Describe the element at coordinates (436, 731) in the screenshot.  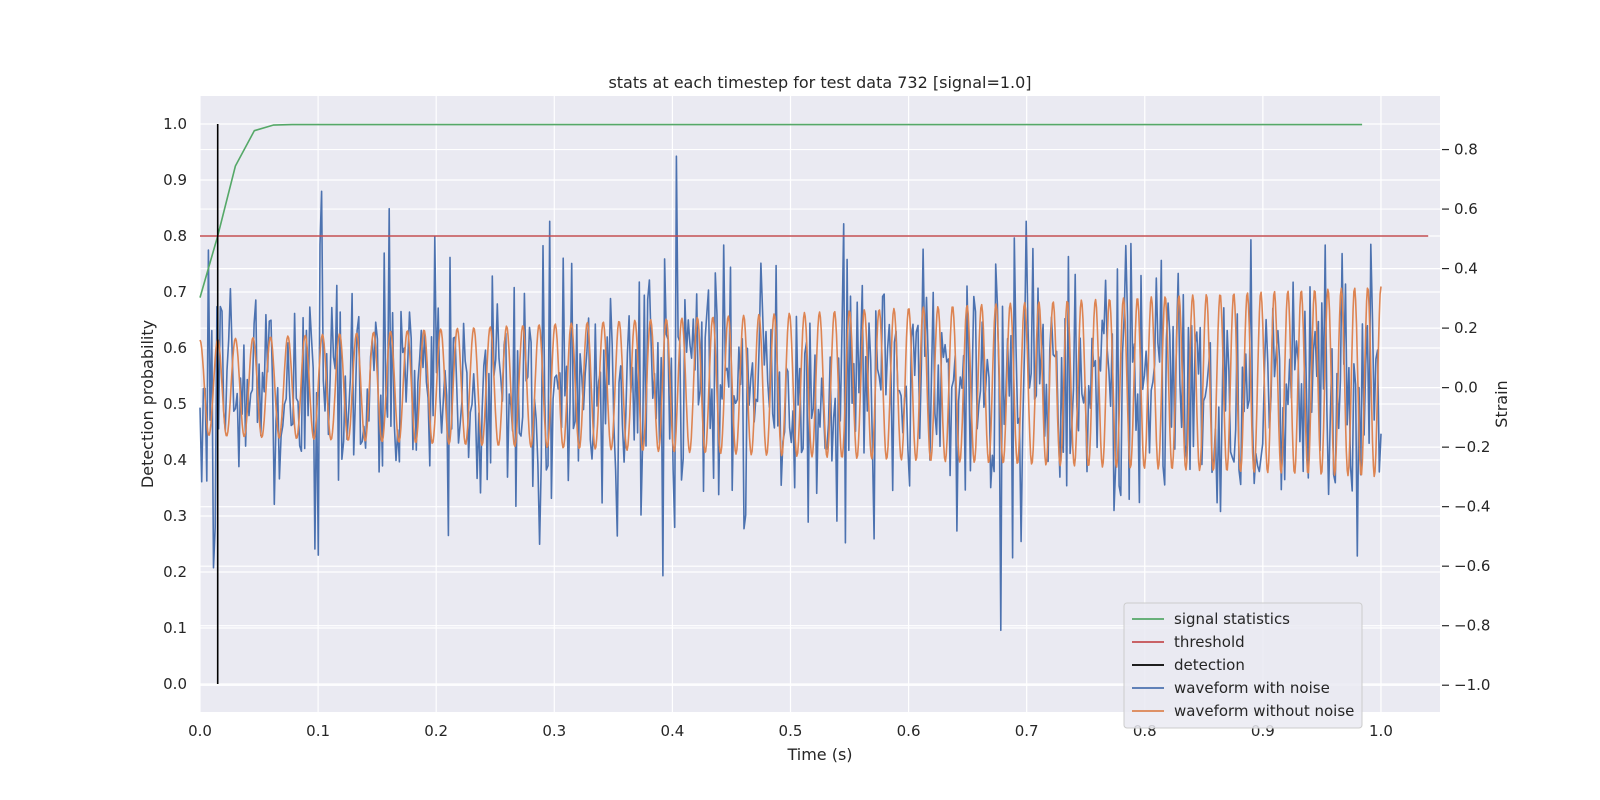
I see `x-tick-label: 0.2` at that location.